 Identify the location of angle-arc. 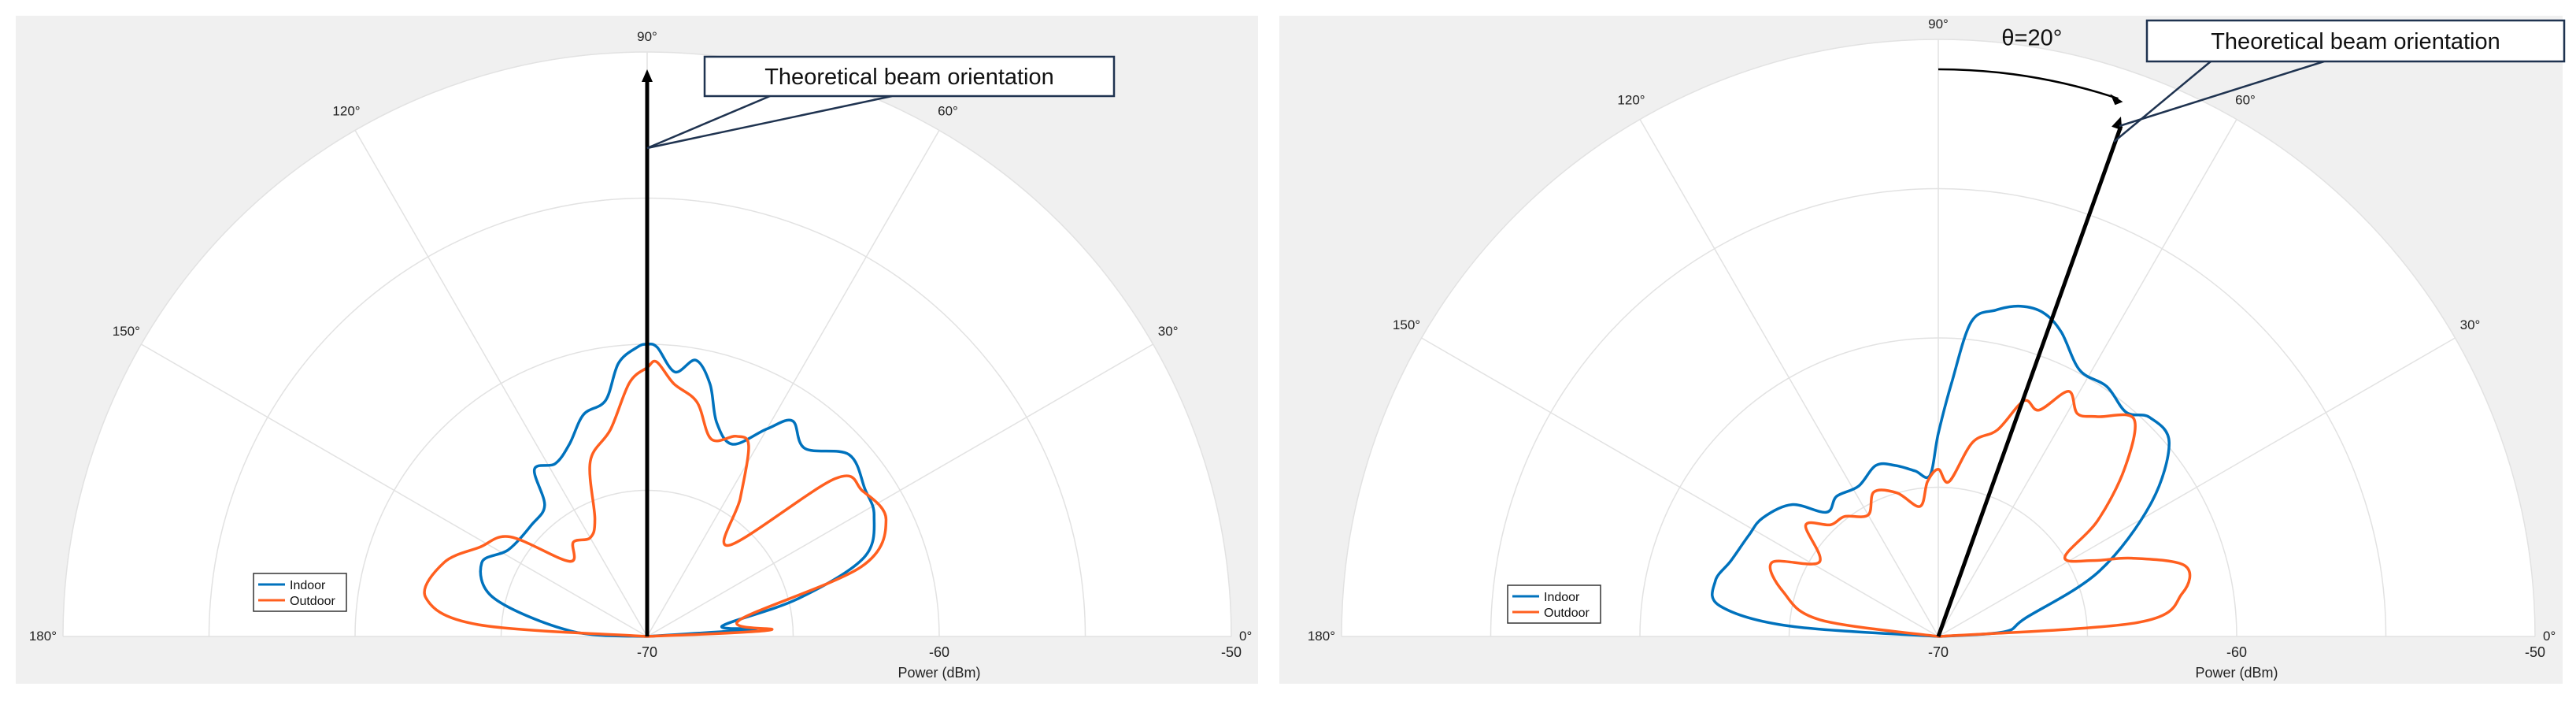
(2028, 84).